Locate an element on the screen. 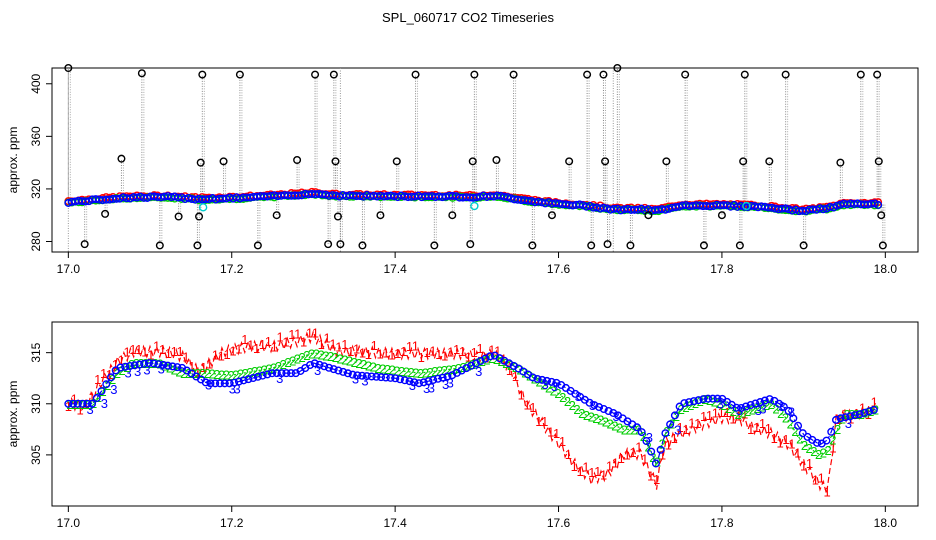  top-y-tick-label: 360 is located at coordinates (36, 136).